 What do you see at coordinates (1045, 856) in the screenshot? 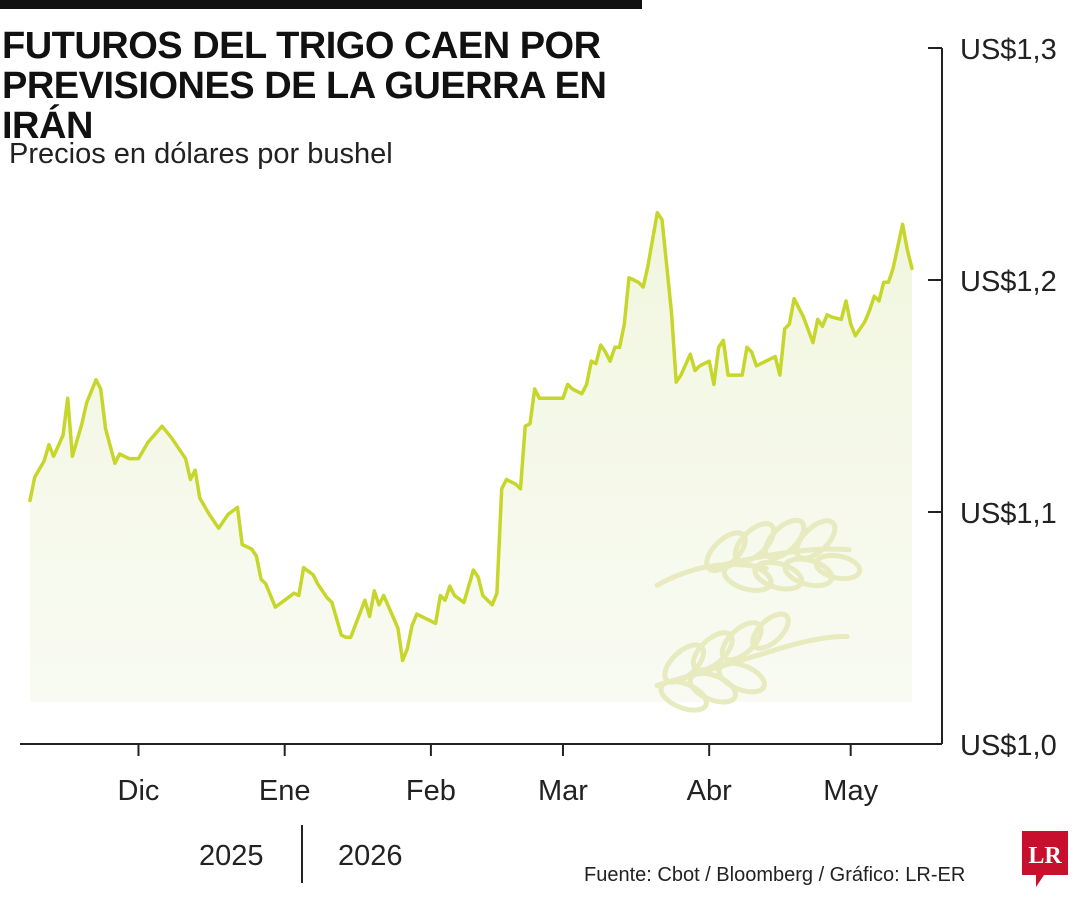
I see `lr-logo-text: LR` at bounding box center [1045, 856].